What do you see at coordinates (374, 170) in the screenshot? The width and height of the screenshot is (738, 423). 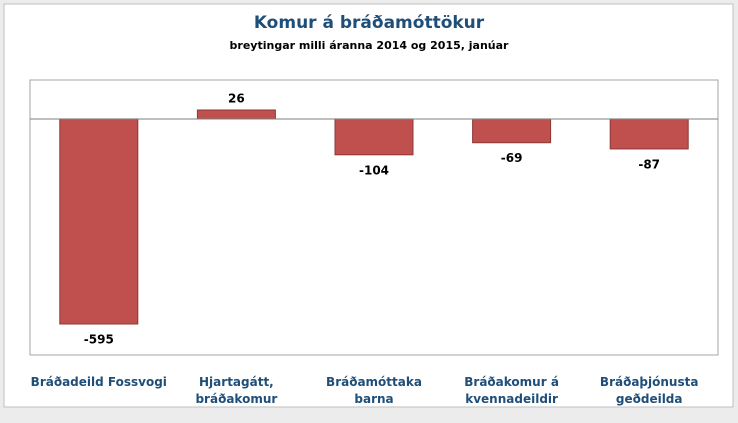 I see `data-label: -104` at bounding box center [374, 170].